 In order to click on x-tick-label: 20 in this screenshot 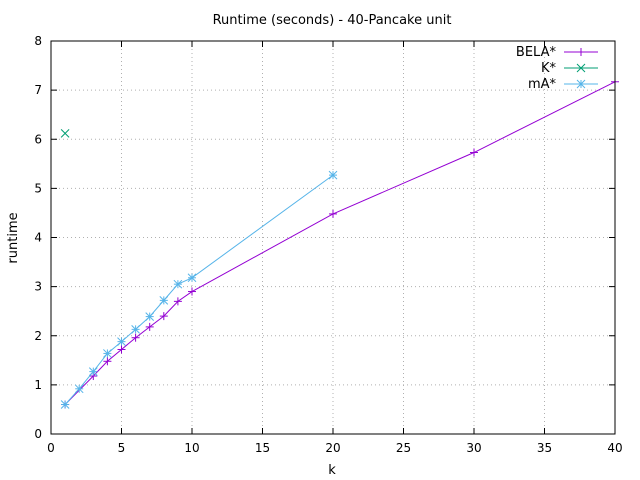, I will do `click(332, 448)`.